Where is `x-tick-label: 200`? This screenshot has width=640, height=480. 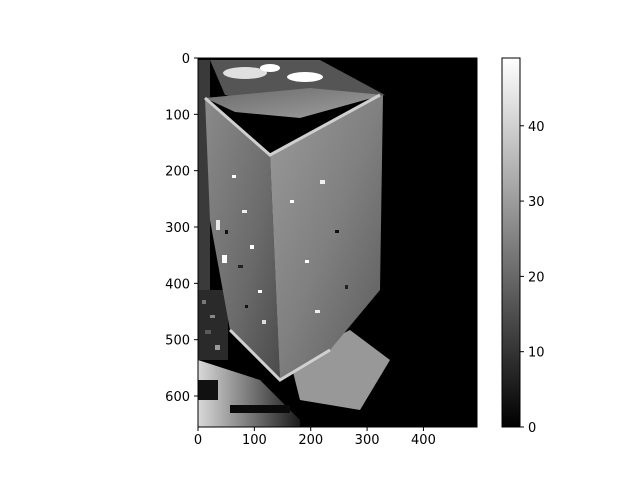 x-tick-label: 200 is located at coordinates (310, 440).